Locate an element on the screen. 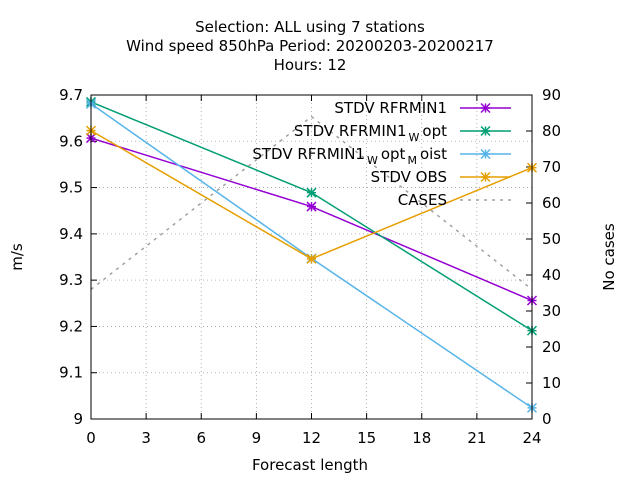 Image resolution: width=640 pixels, height=480 pixels. y-tick-label: 9.3 is located at coordinates (71, 280).